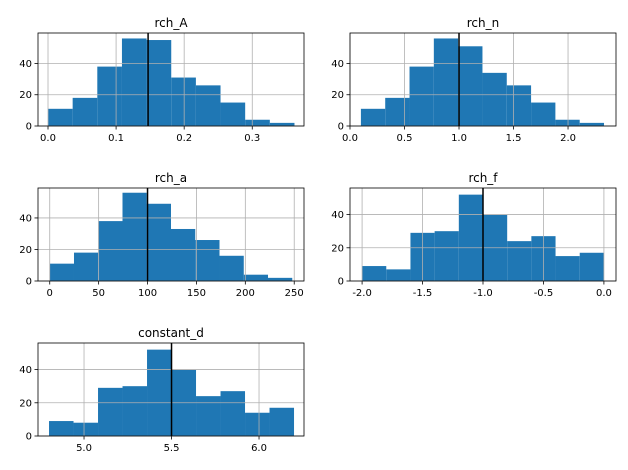 The image size is (628, 470). What do you see at coordinates (171, 333) in the screenshot?
I see `subplot-title: constant_d` at bounding box center [171, 333].